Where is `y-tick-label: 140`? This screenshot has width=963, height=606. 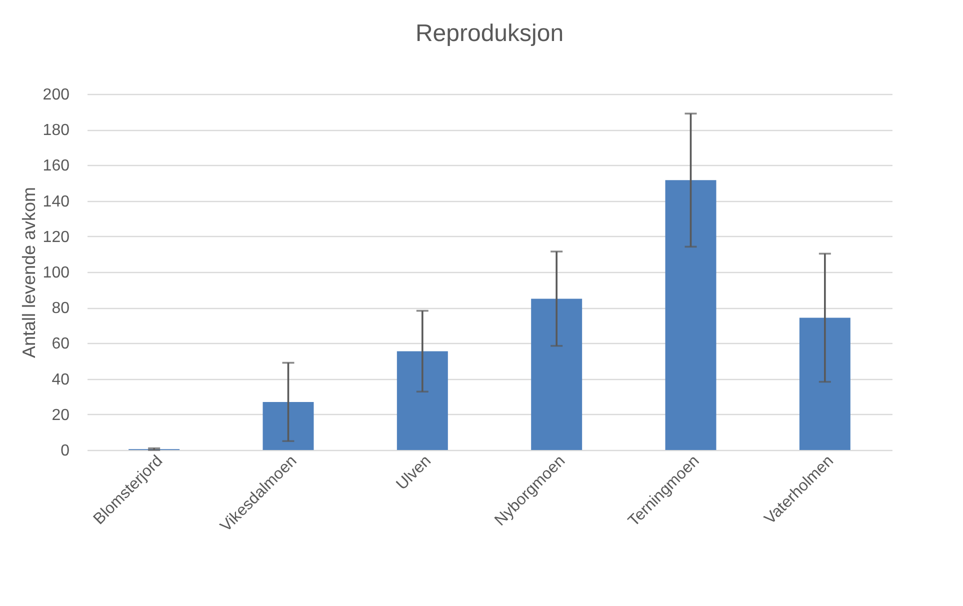 y-tick-label: 140 is located at coordinates (56, 201).